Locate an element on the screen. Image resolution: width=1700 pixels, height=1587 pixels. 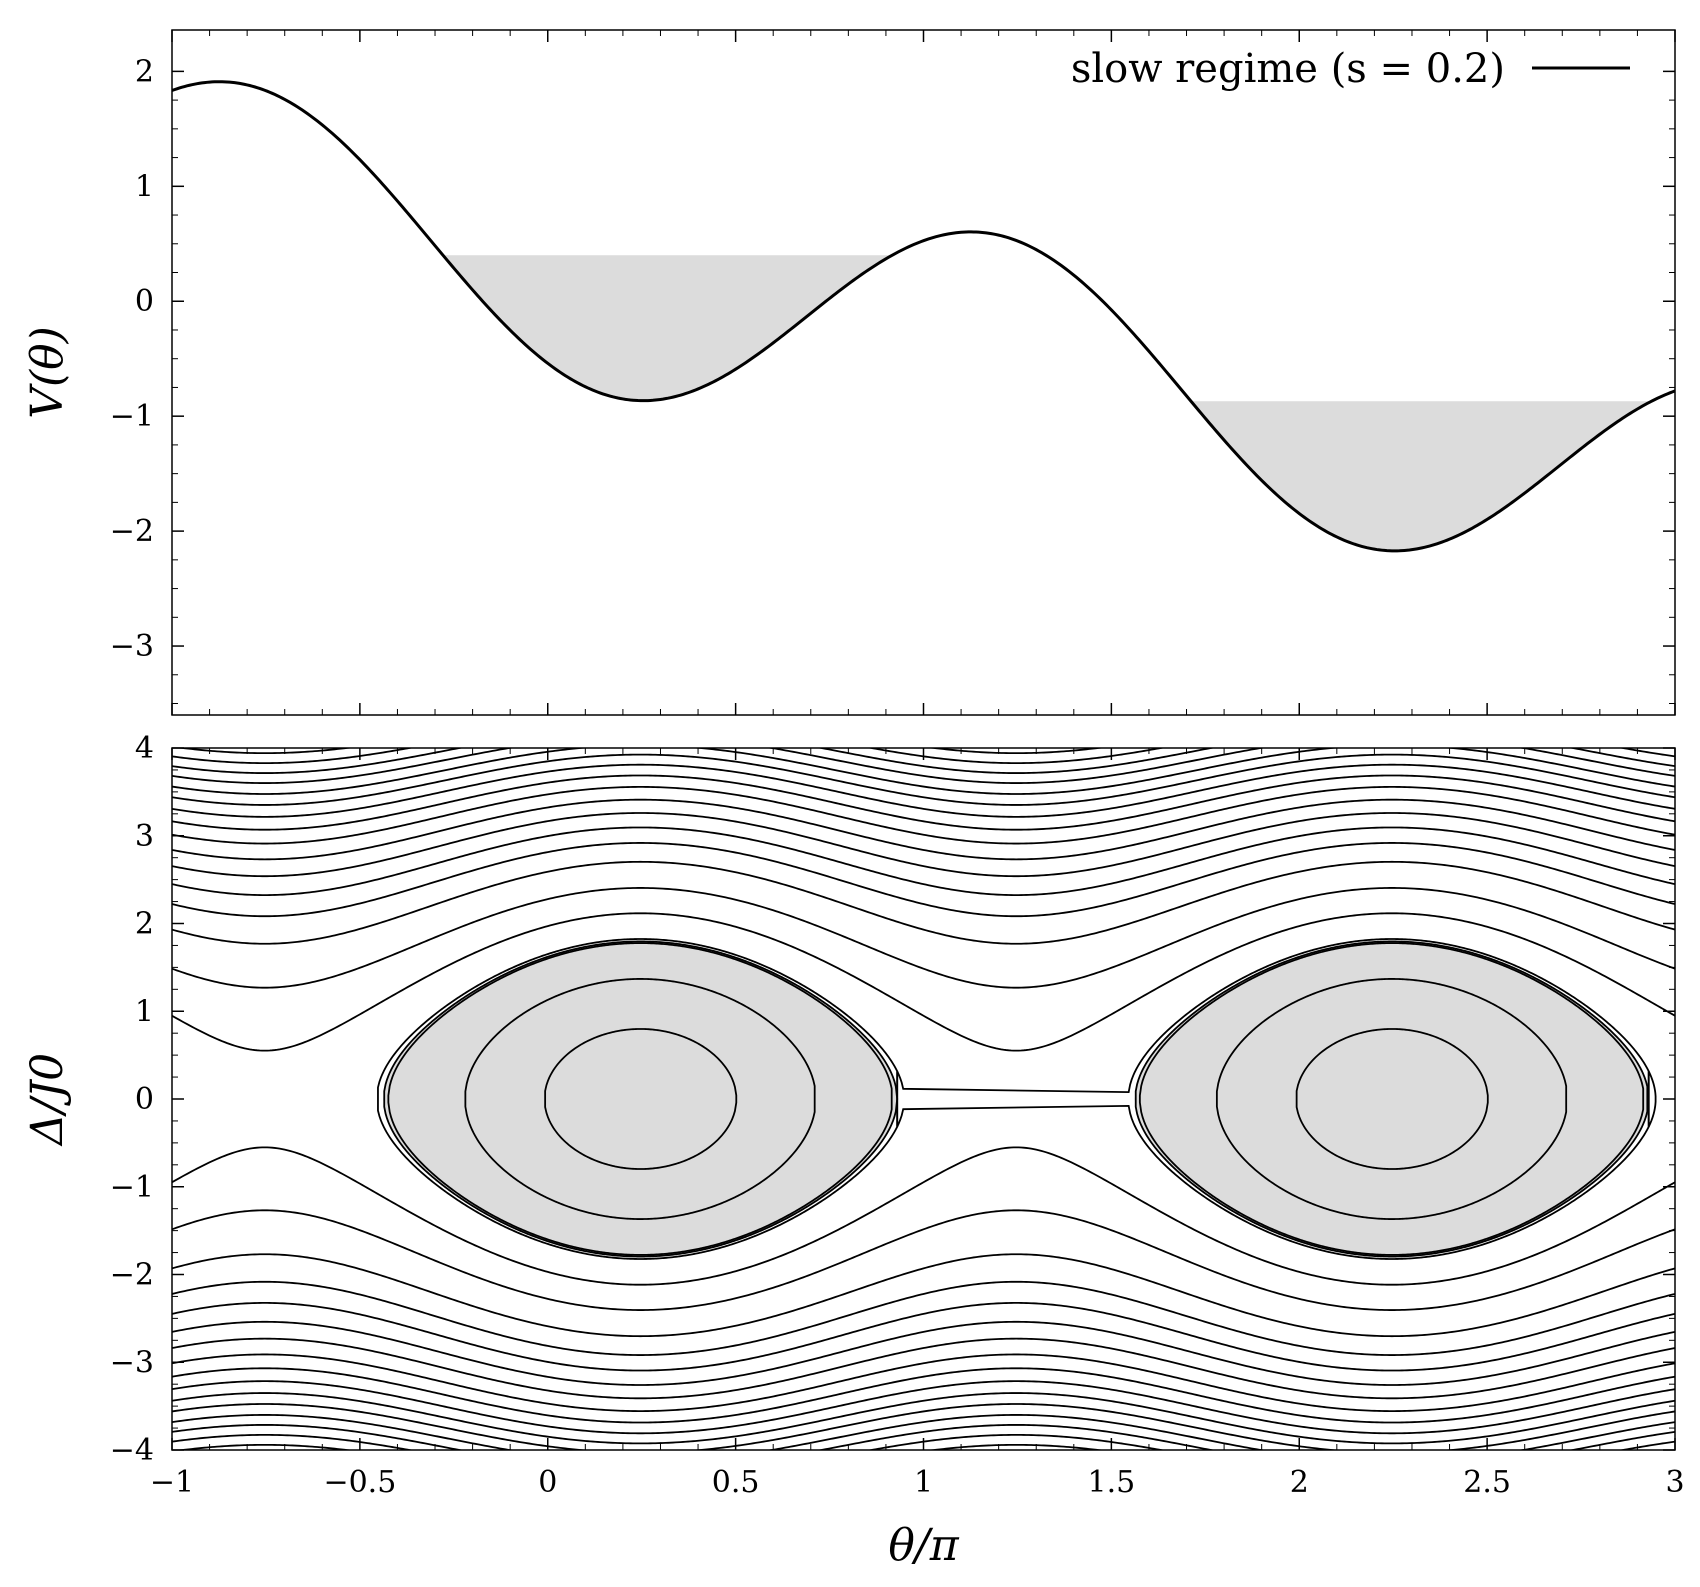
y-tick-label: −4 is located at coordinates (132, 1450).